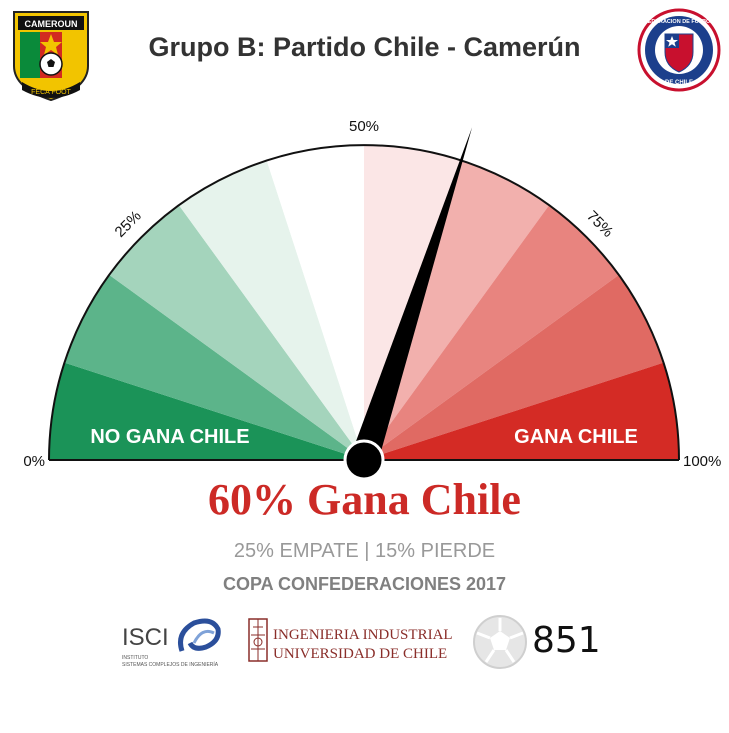 The height and width of the screenshot is (733, 729). What do you see at coordinates (679, 83) in the screenshot?
I see `chile-badge-bottom-text: DE CHILE` at bounding box center [679, 83].